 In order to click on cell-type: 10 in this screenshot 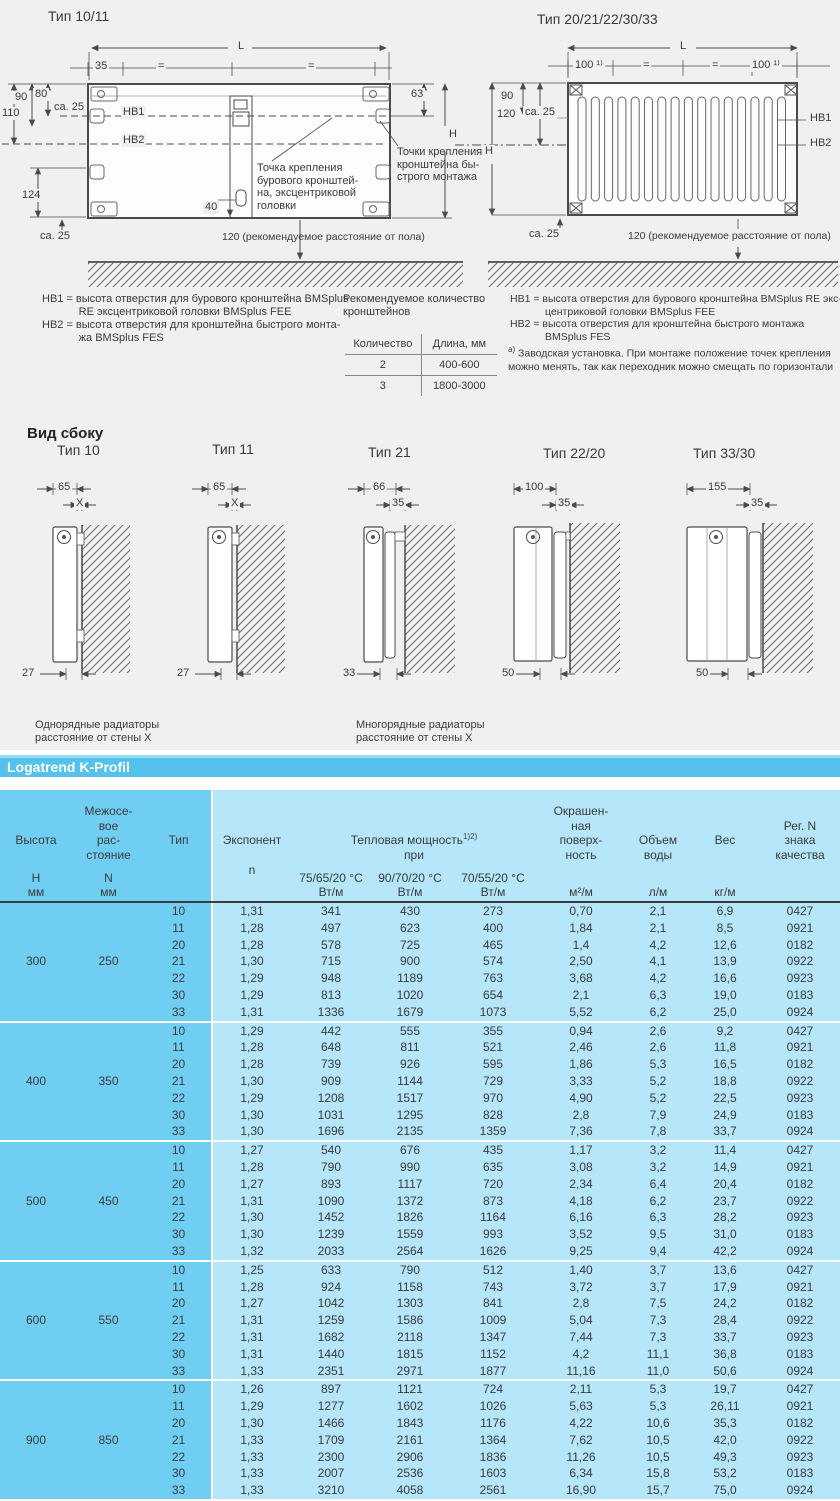, I will do `click(178, 1389)`.